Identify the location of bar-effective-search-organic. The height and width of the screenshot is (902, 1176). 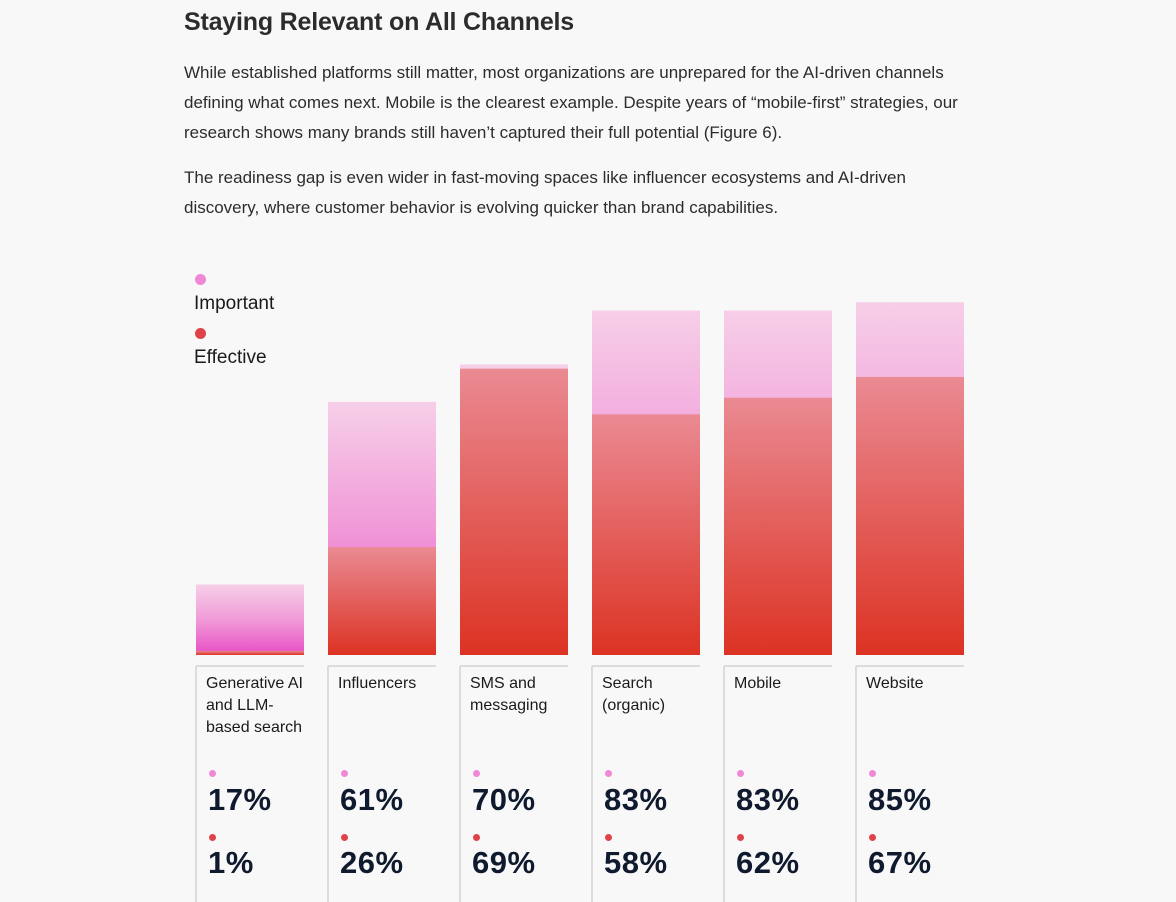
(646, 534).